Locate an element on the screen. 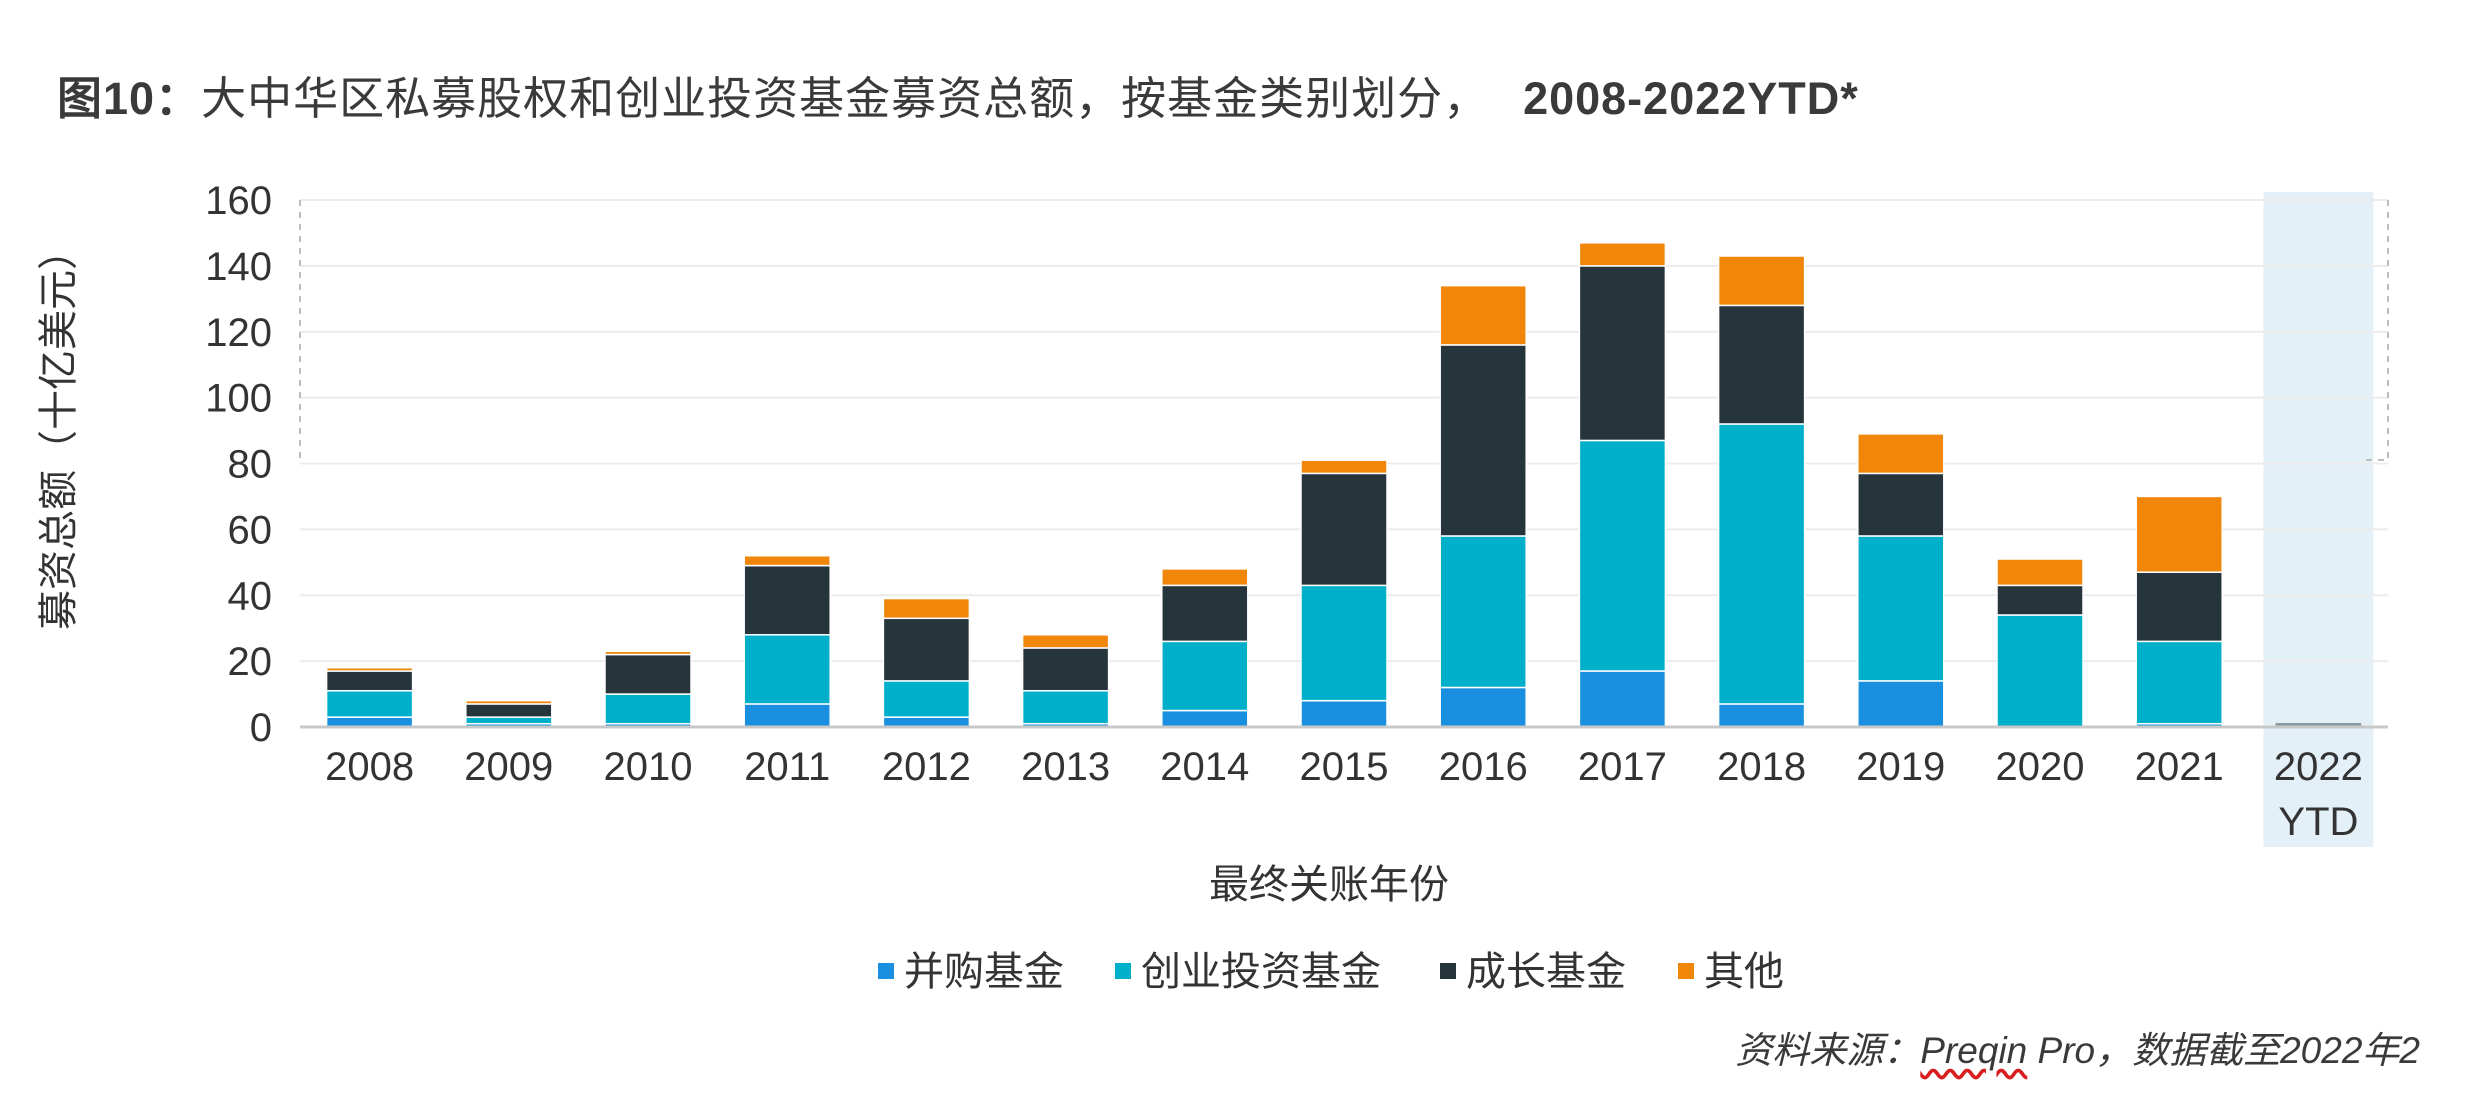  y-tick-label: 100 is located at coordinates (238, 399).